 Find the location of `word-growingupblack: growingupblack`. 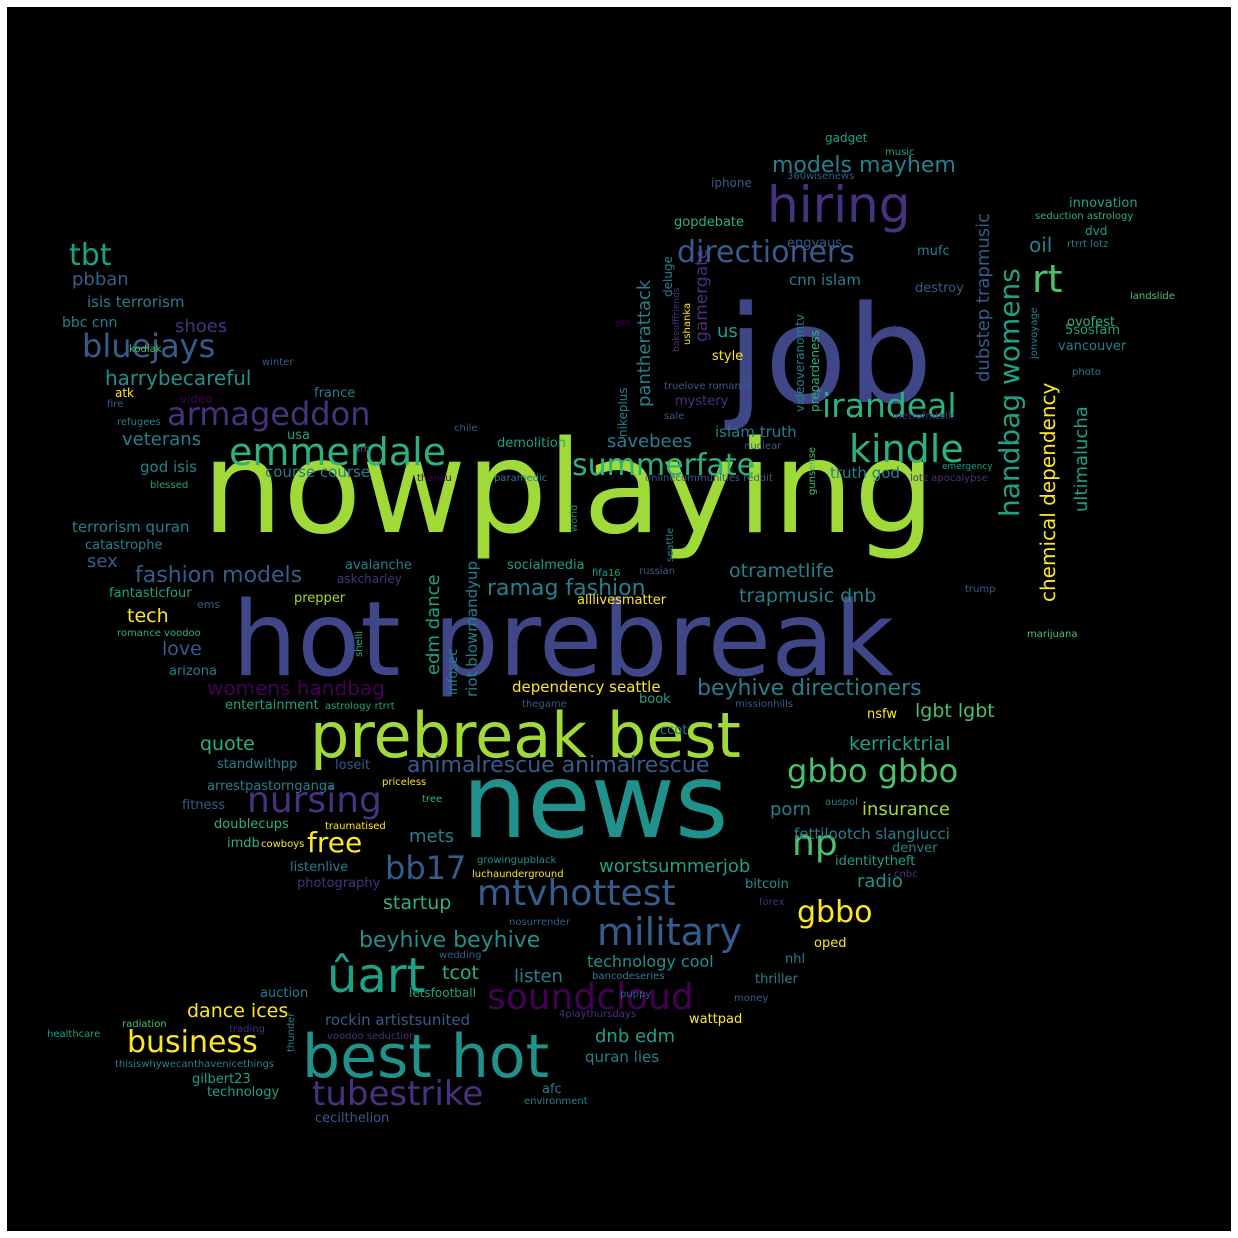

word-growingupblack: growingupblack is located at coordinates (516, 860).